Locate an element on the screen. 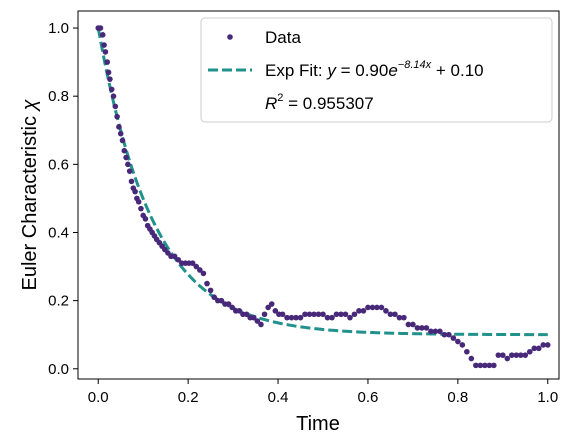  y-tick-label: 0.8 is located at coordinates (58, 96).